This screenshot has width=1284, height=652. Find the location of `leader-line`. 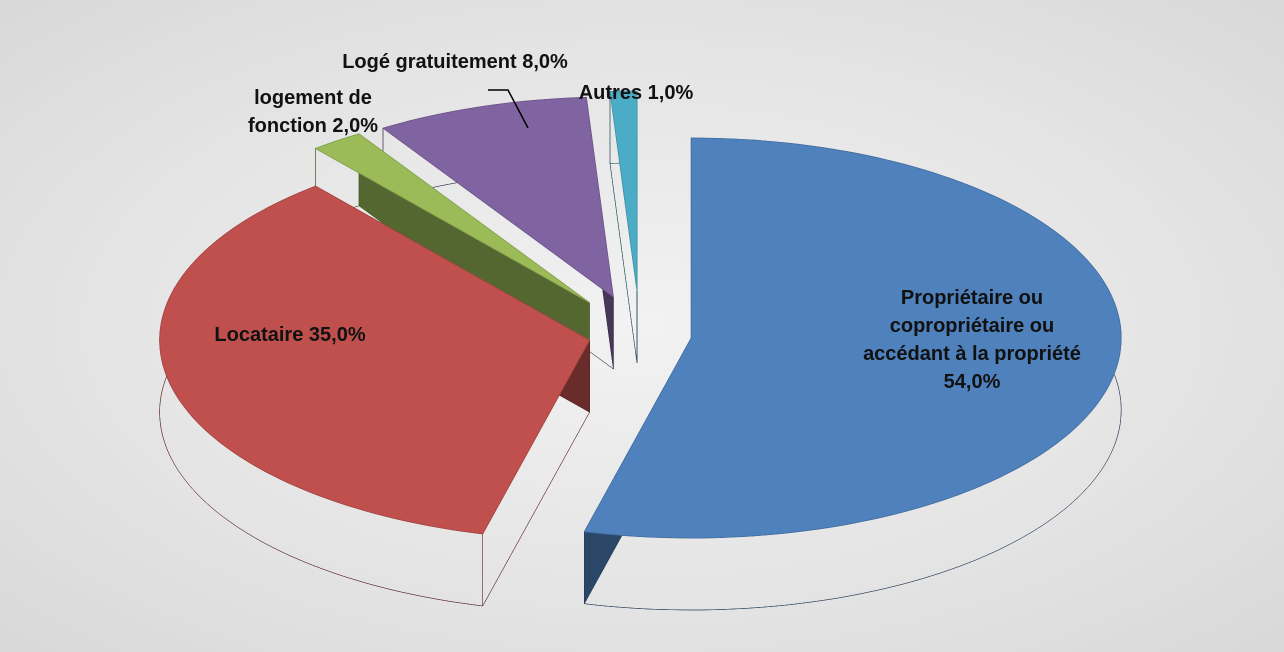

leader-line is located at coordinates (508, 109).